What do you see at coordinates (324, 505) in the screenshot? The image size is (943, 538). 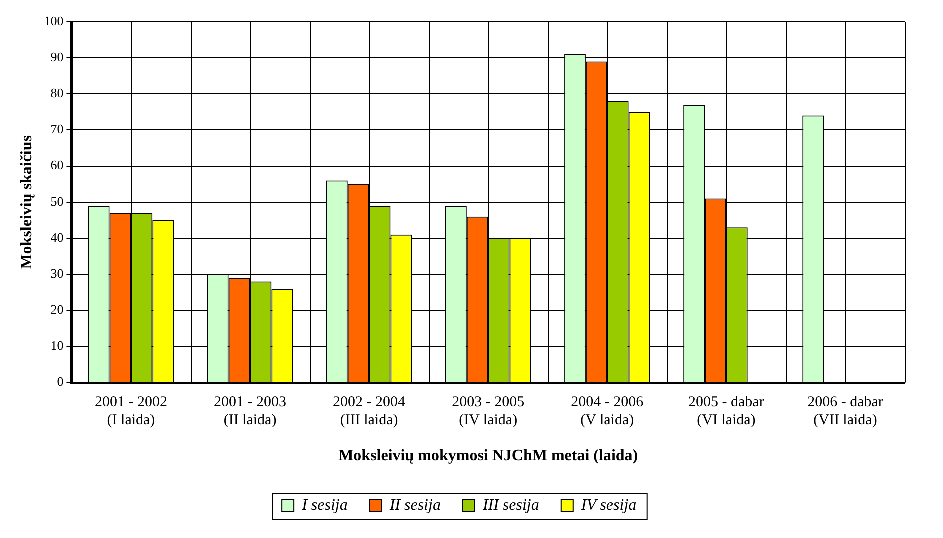 I see `legend-label: I sesija` at bounding box center [324, 505].